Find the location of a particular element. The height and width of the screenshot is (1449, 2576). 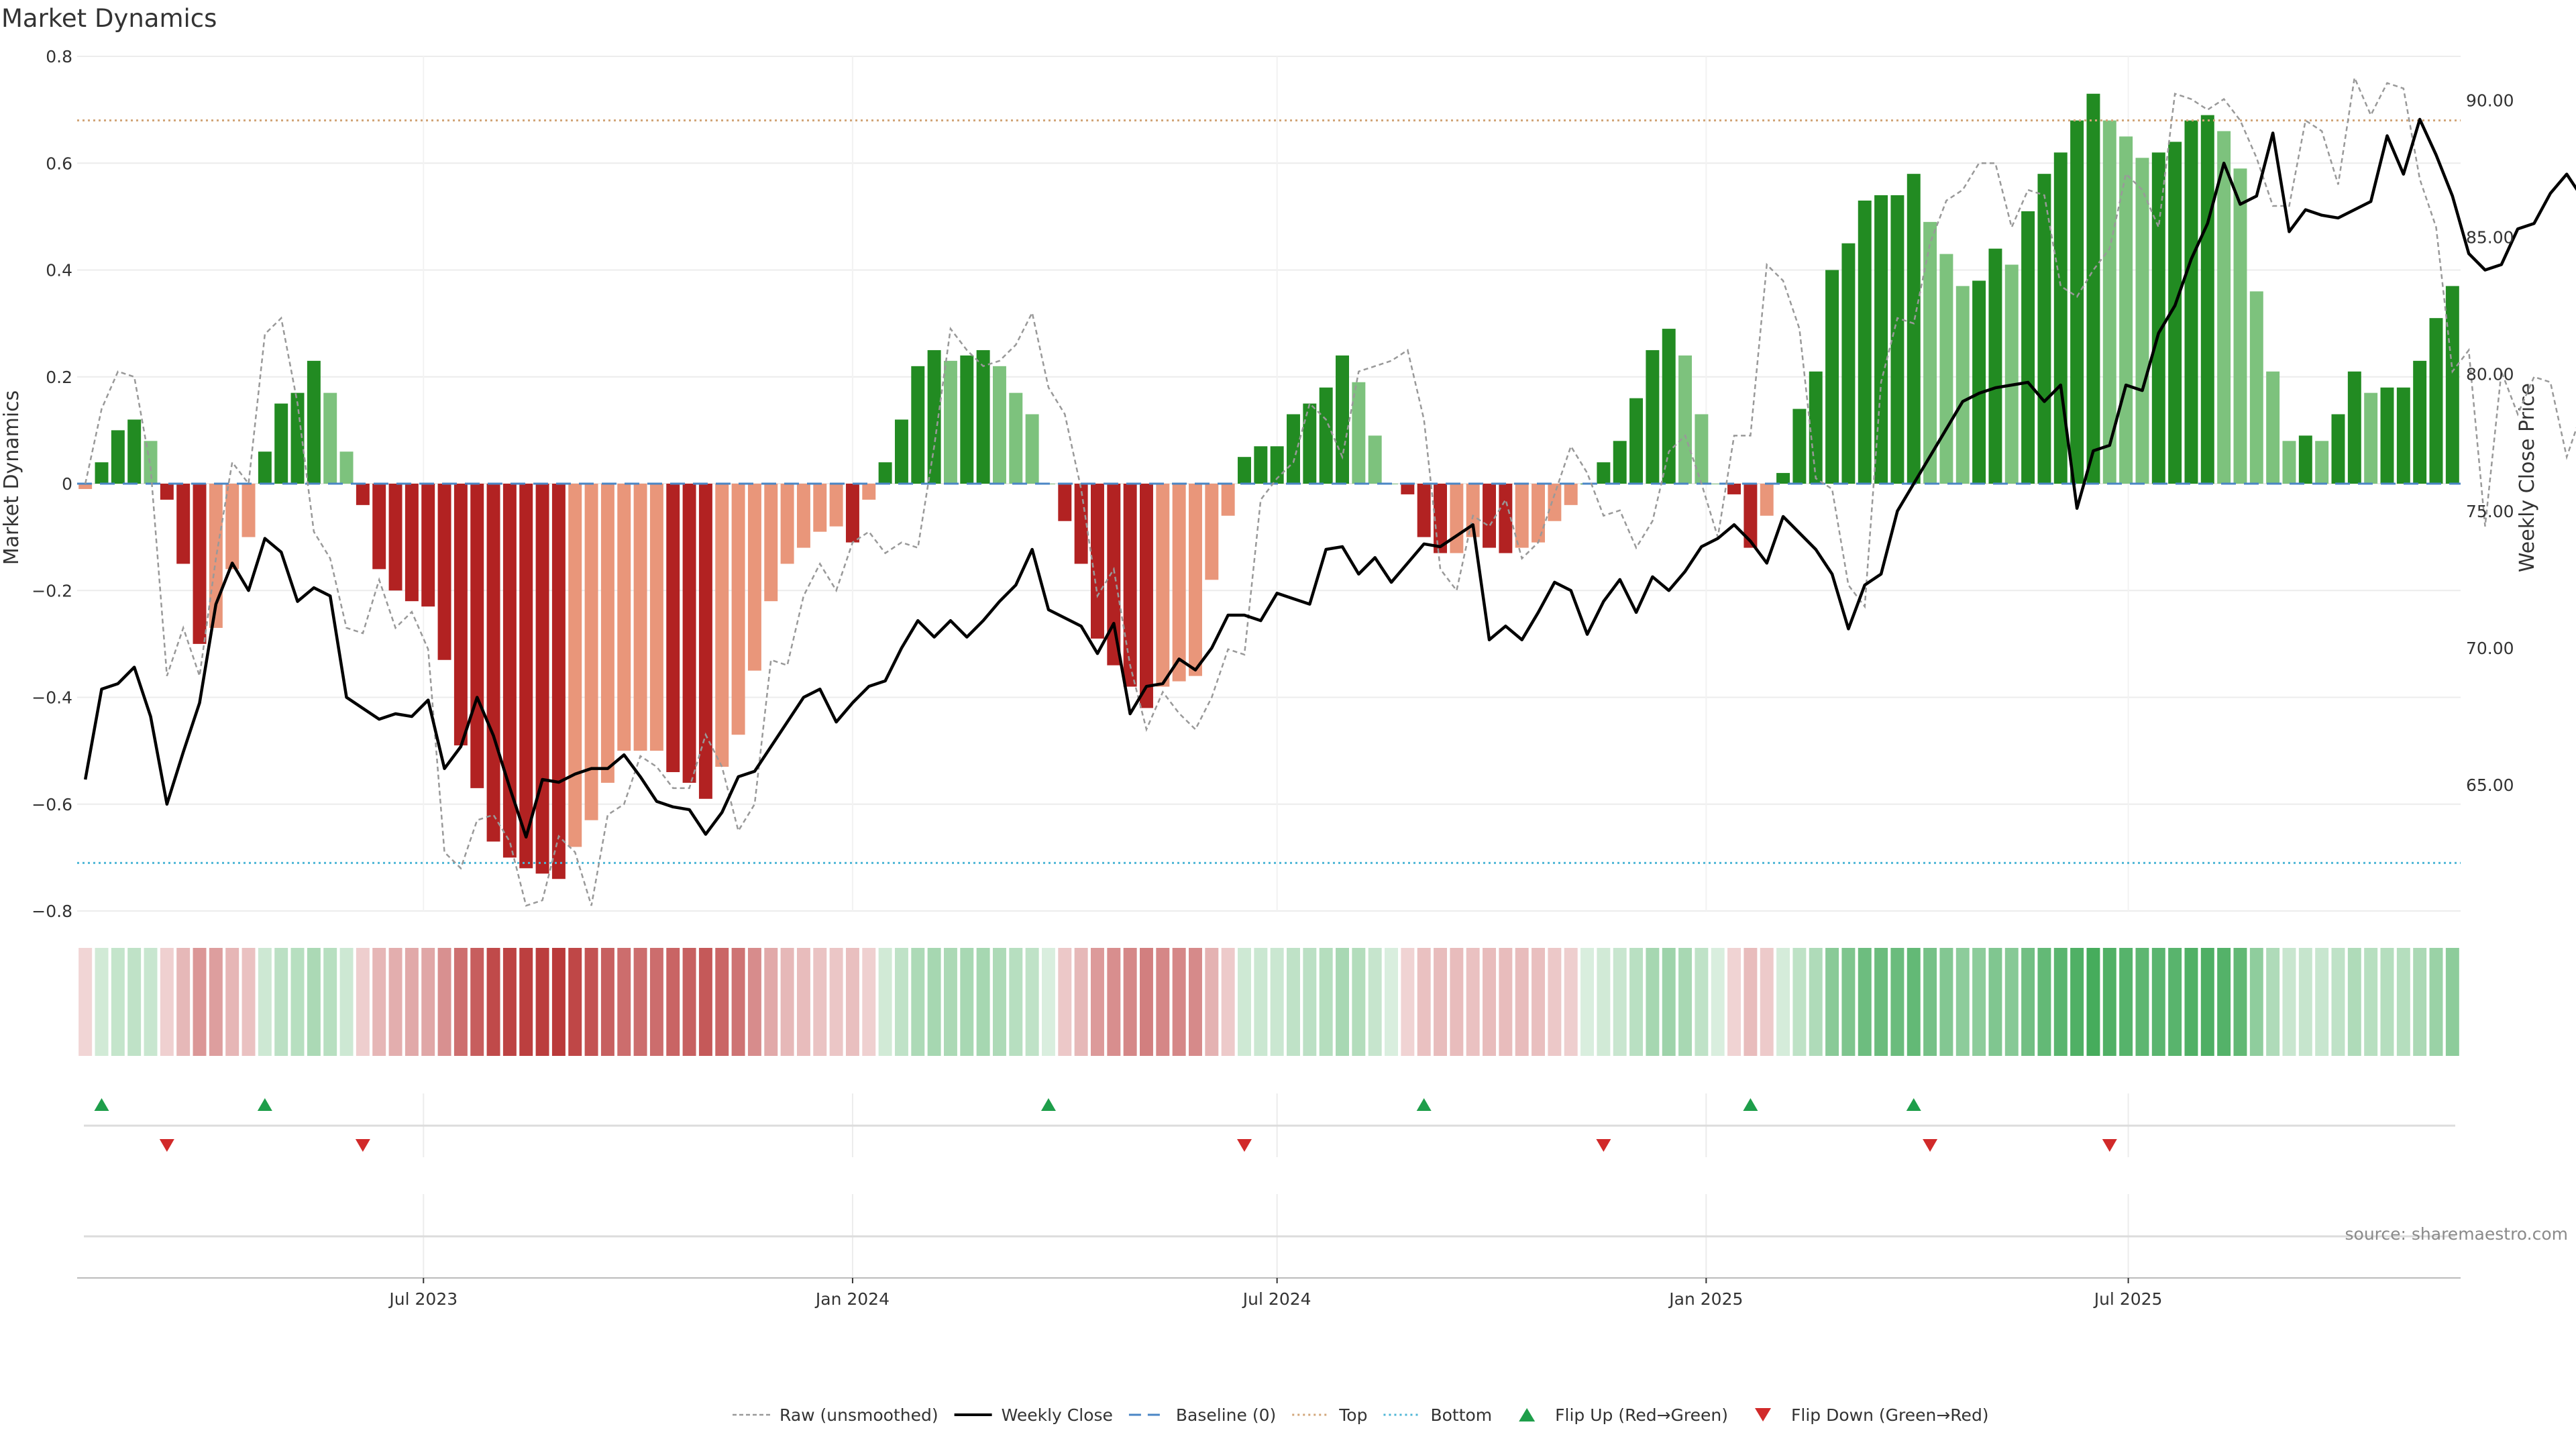

legend-label: Raw (unsmoothed) is located at coordinates (859, 1415).